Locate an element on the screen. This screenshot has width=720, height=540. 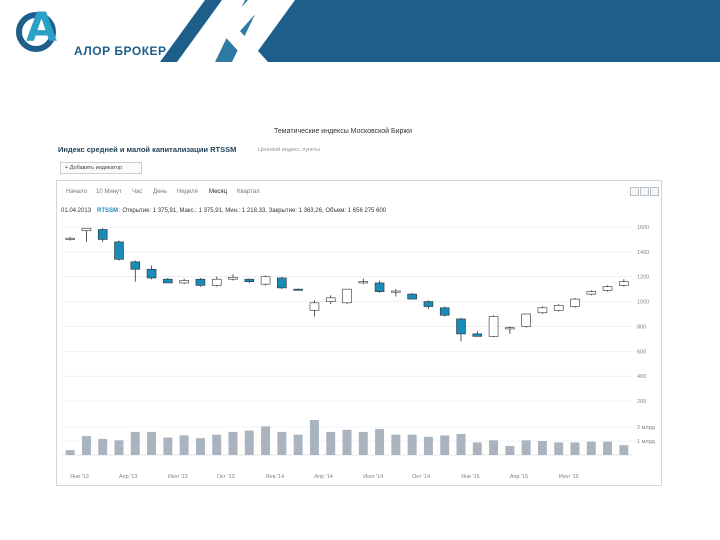
y-tick-label: 1400 is located at coordinates (643, 253).